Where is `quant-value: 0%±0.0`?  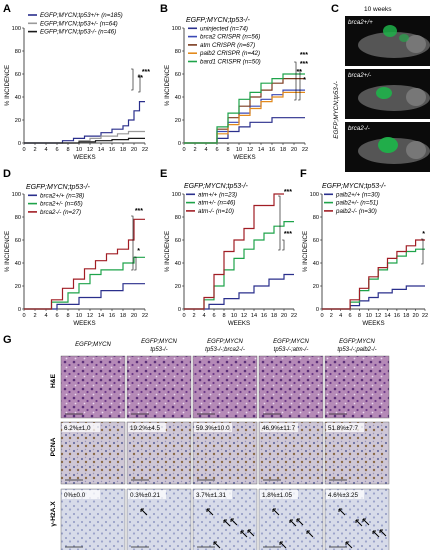 quant-value: 0%±0.0 is located at coordinates (75, 495).